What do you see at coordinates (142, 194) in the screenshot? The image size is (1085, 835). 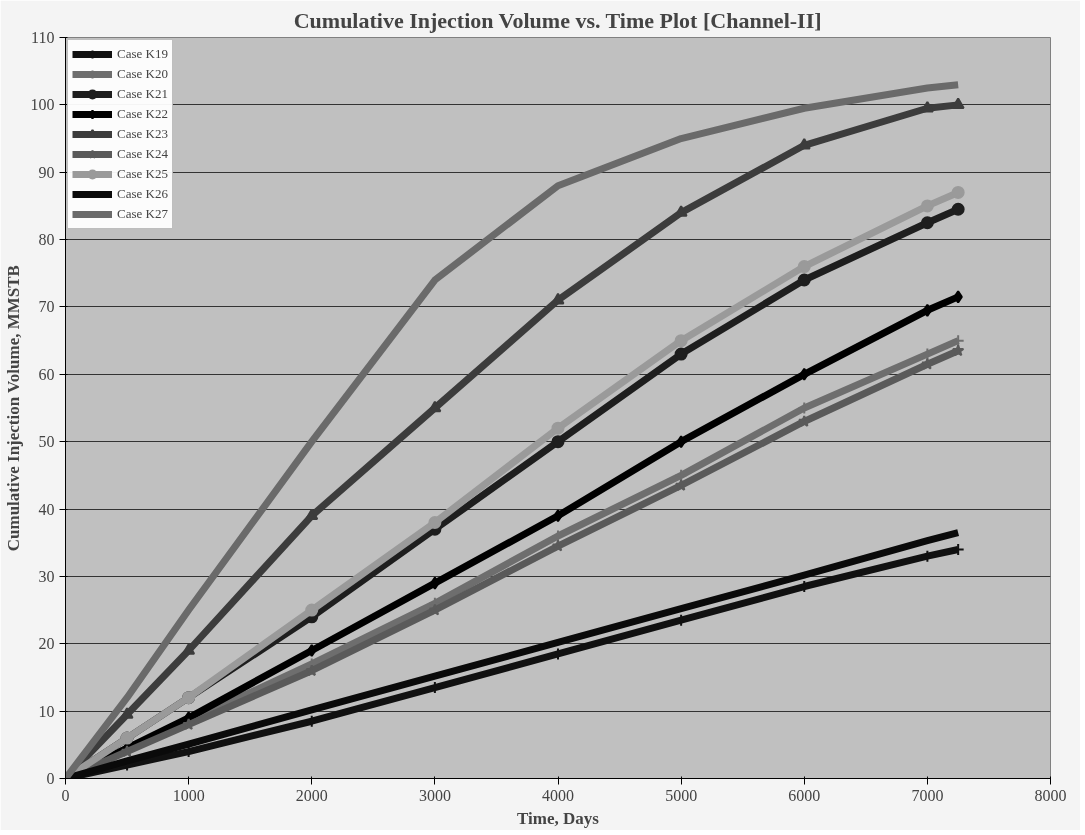 I see `legend-label: Case K26` at bounding box center [142, 194].